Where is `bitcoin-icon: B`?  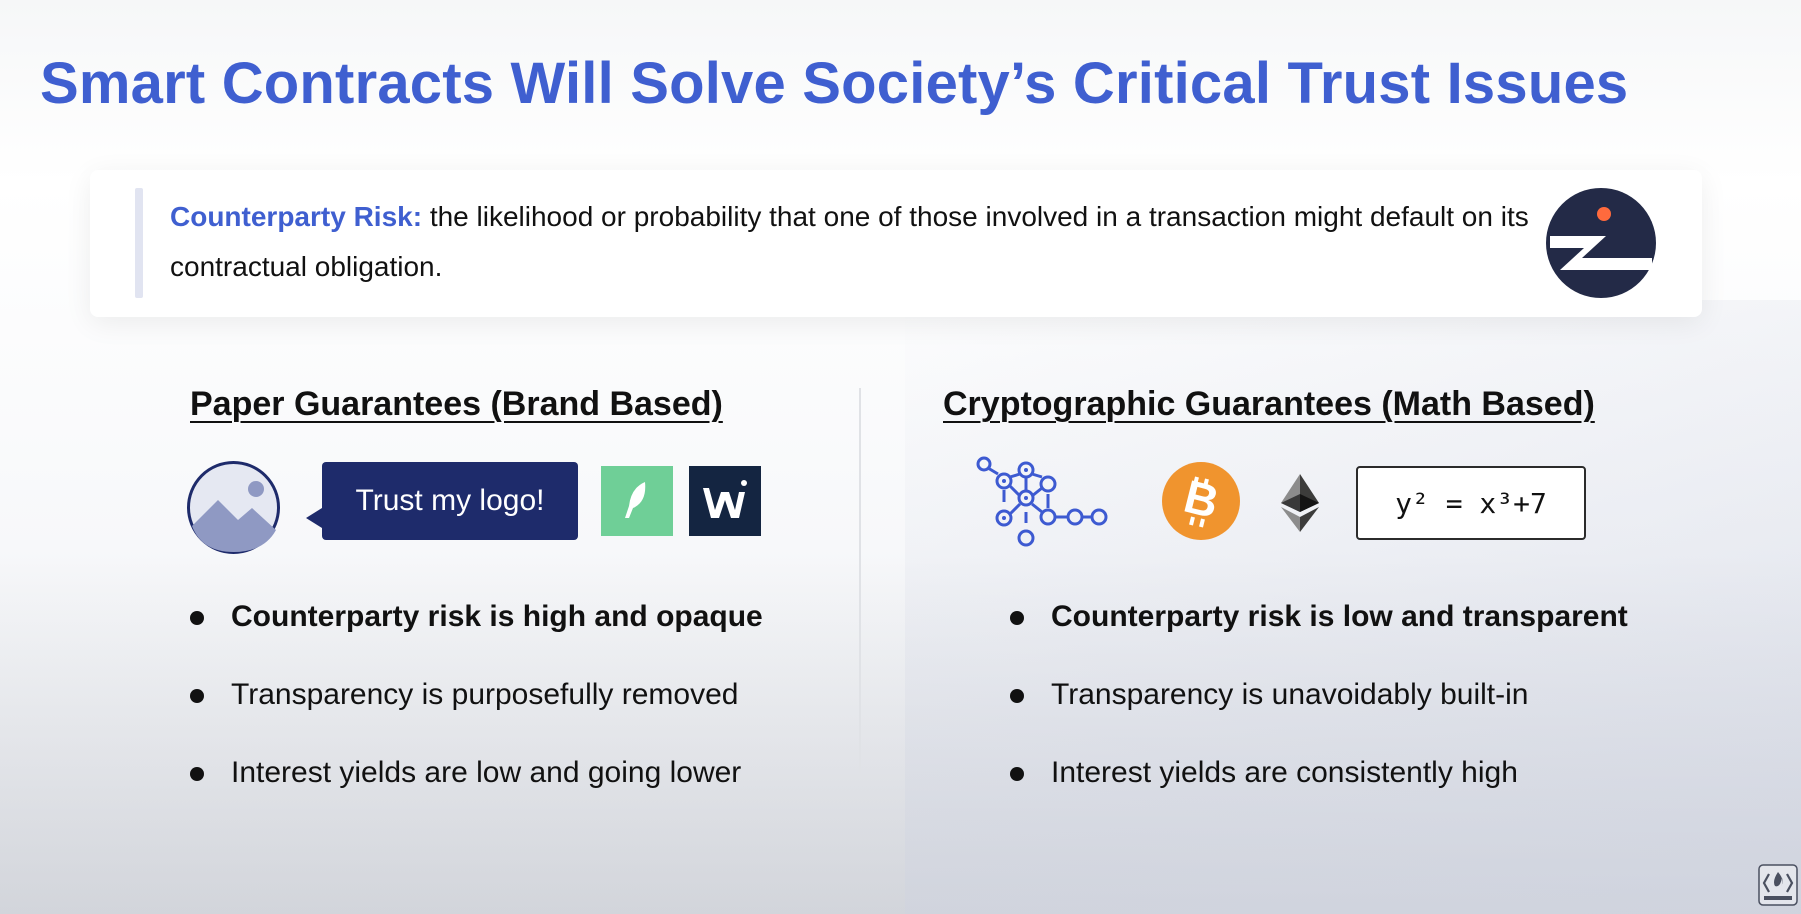
bitcoin-icon: B is located at coordinates (1201, 501).